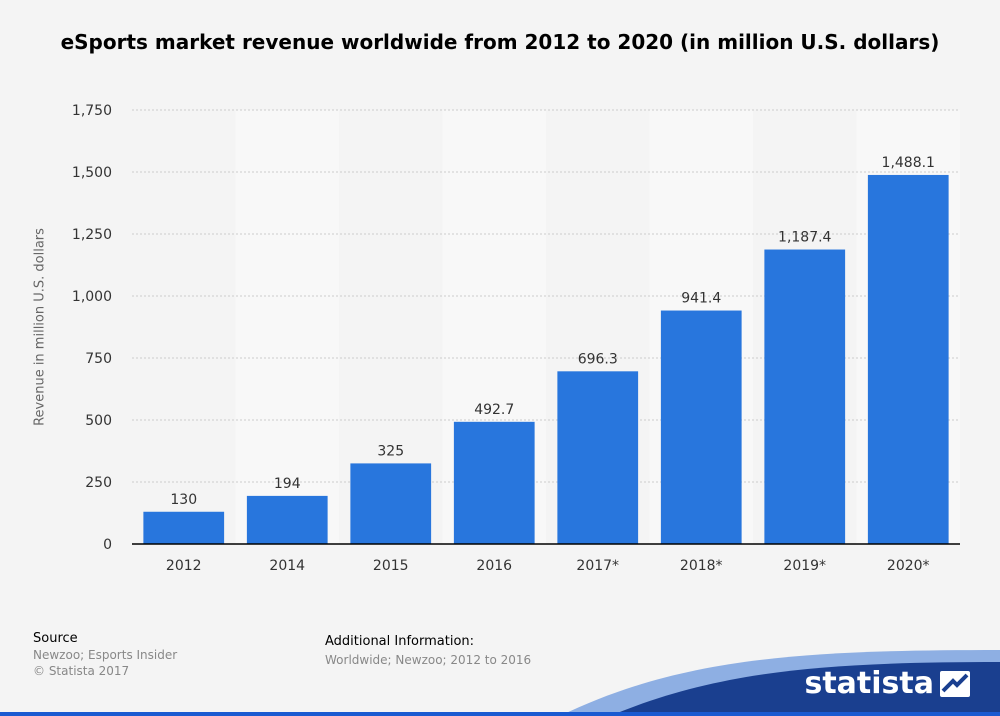  Describe the element at coordinates (55, 638) in the screenshot. I see `source-heading: Source` at that location.